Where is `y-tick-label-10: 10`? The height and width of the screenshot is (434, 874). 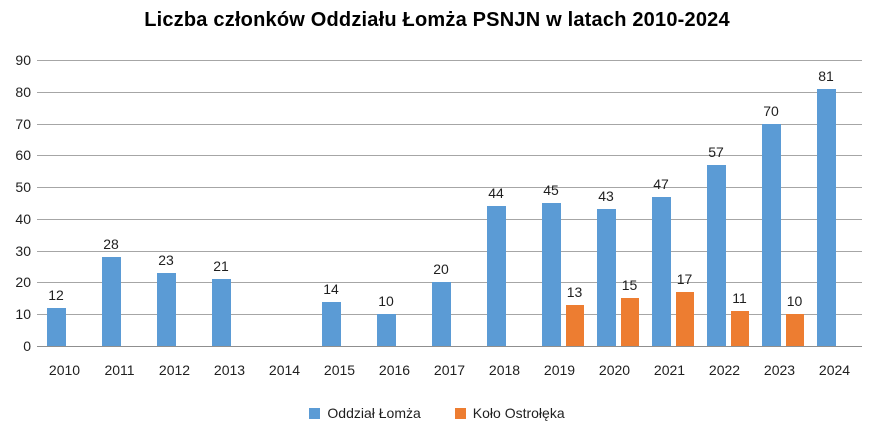
y-tick-label-10: 10 is located at coordinates (23, 314).